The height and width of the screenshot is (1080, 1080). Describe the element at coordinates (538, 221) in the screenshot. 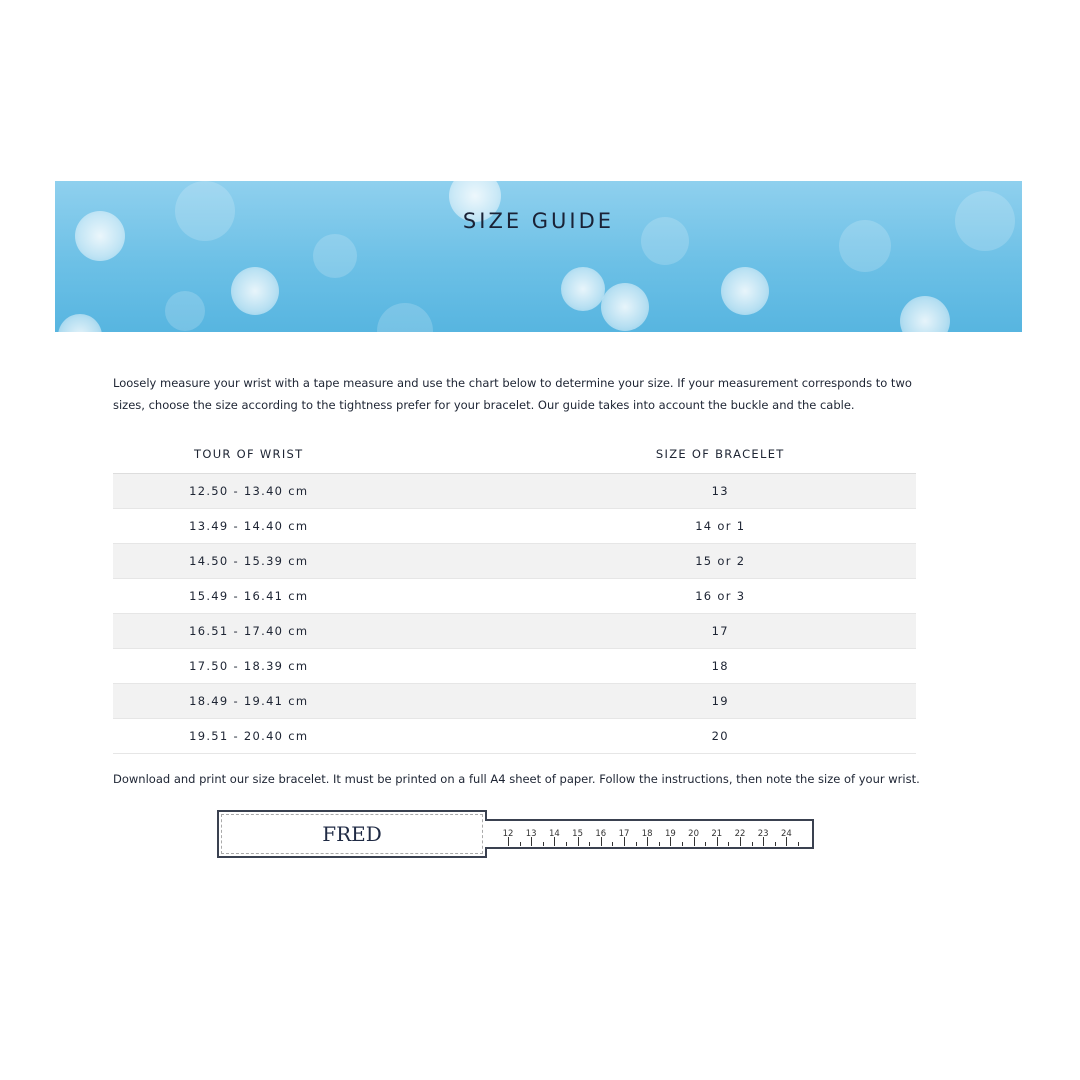

I see `page-title: SIZE GUIDE` at that location.